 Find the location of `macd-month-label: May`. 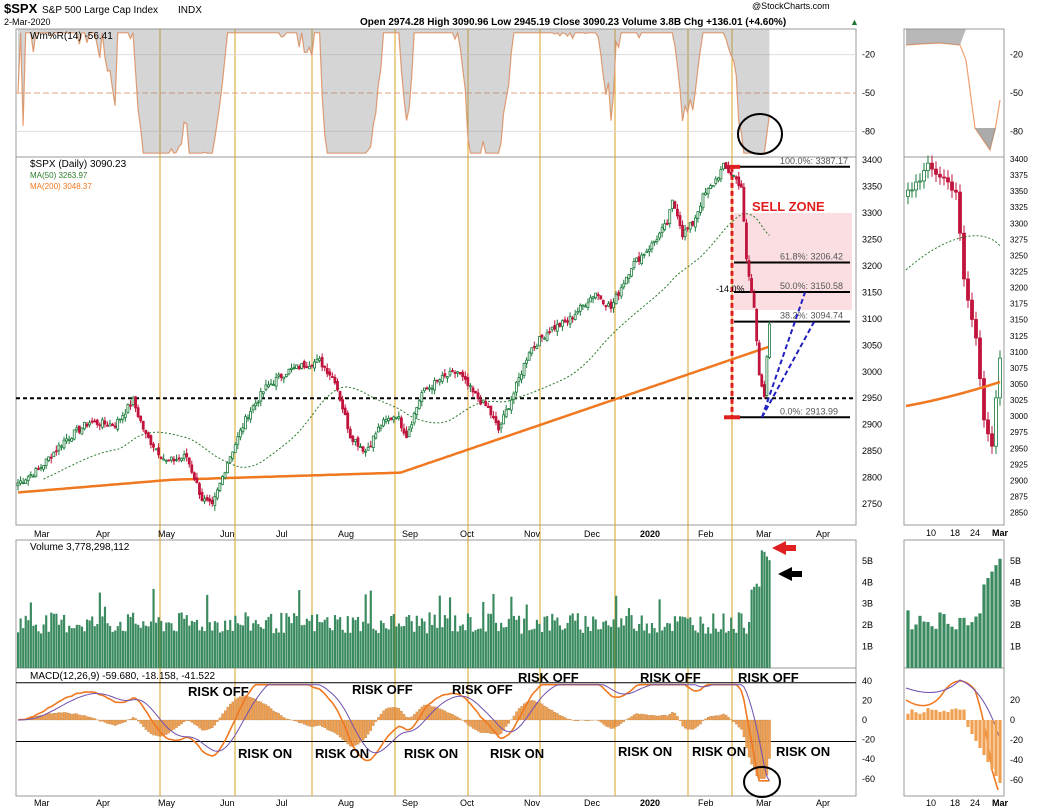

macd-month-label: May is located at coordinates (167, 803).